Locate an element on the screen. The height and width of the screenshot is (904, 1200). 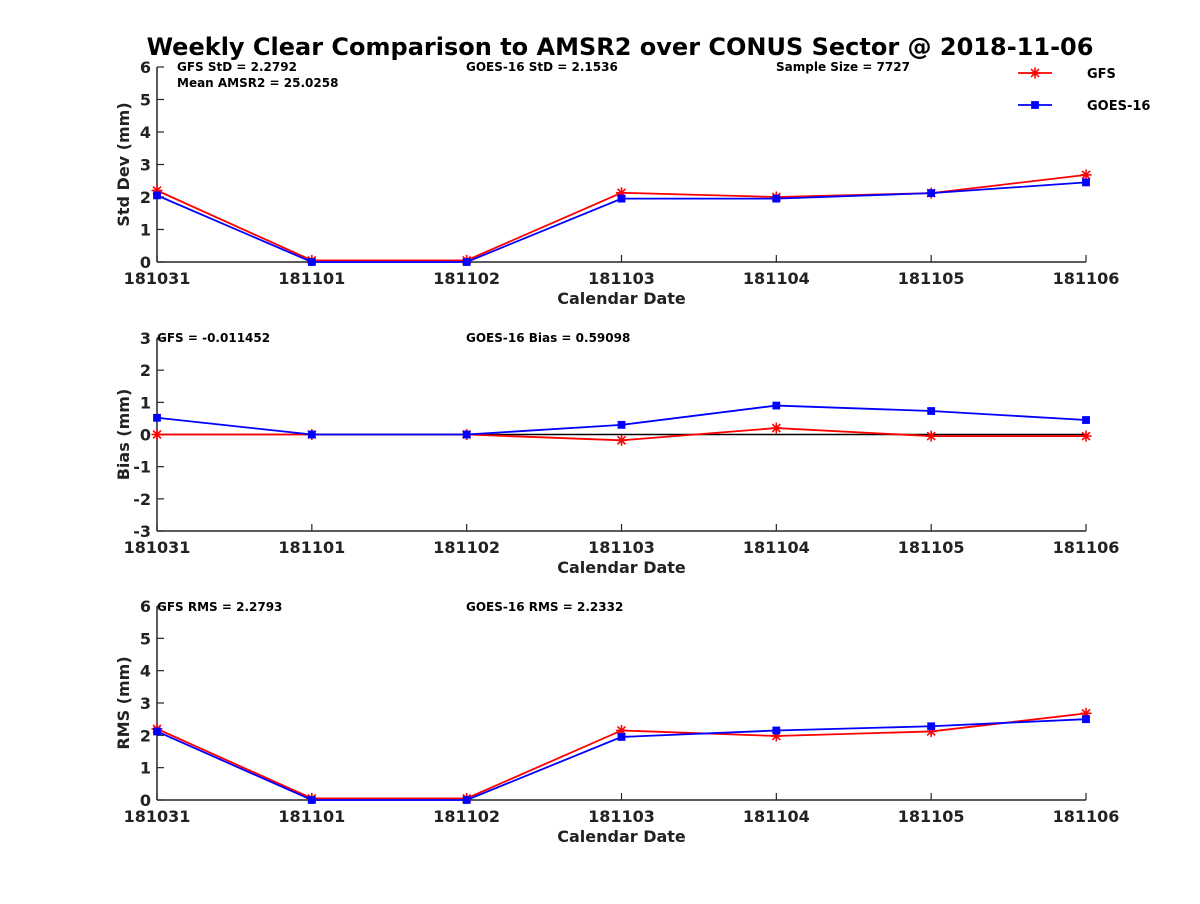
bias-y-tick-label: 1 is located at coordinates (145, 402).